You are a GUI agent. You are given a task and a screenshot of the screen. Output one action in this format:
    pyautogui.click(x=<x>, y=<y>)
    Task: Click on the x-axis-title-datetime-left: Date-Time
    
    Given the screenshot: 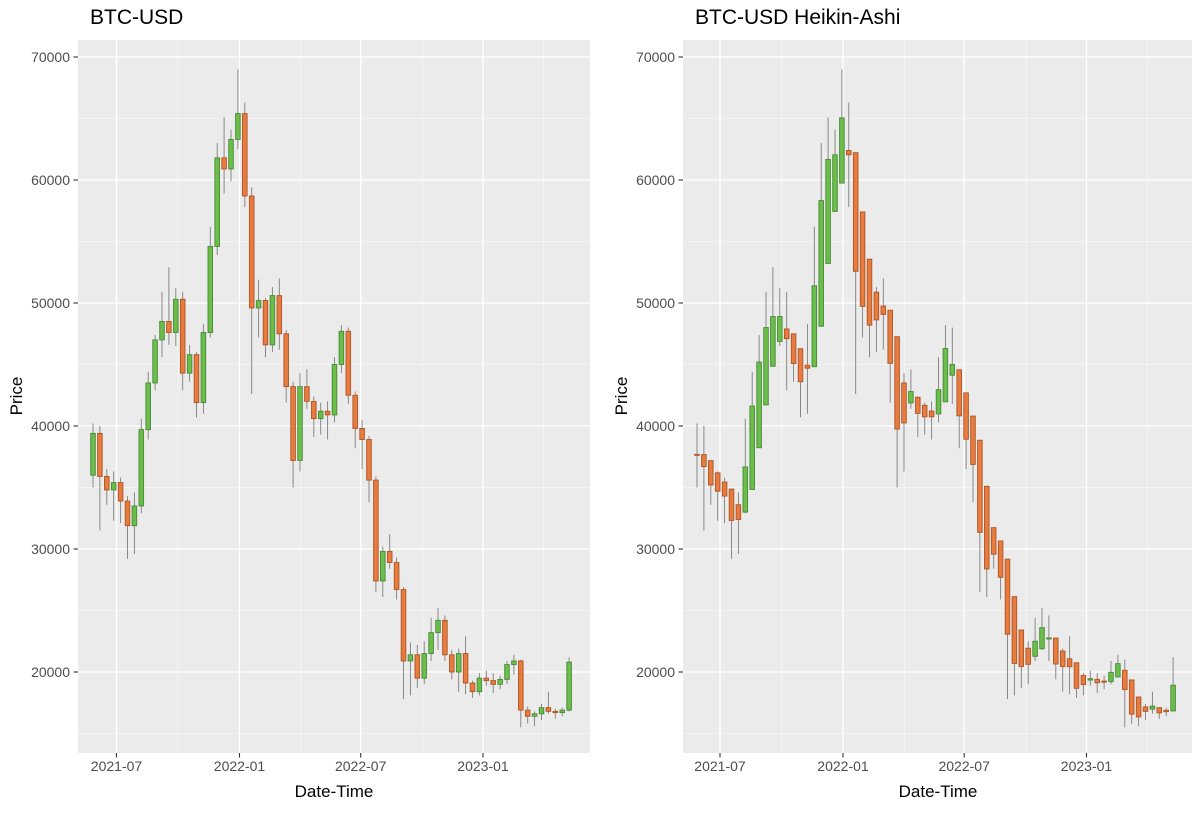 What is the action you would take?
    pyautogui.click(x=334, y=791)
    